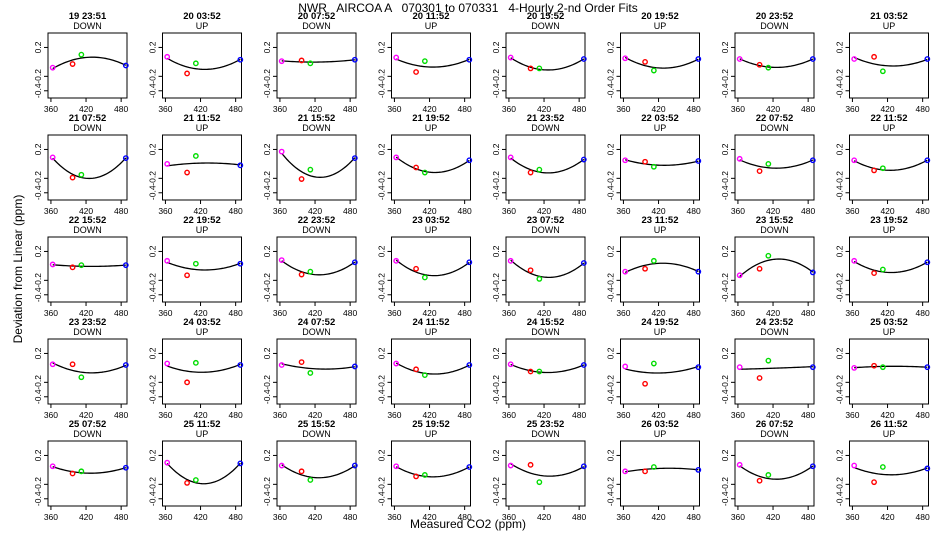 This screenshot has width=936, height=540. What do you see at coordinates (775, 220) in the screenshot?
I see `panel-title: 23 15:52` at bounding box center [775, 220].